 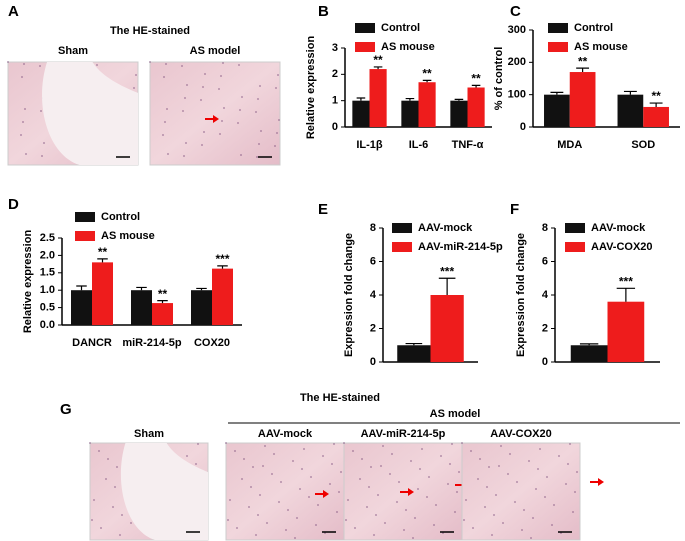 I want to click on x-tick-label: COX20, so click(x=212, y=343).